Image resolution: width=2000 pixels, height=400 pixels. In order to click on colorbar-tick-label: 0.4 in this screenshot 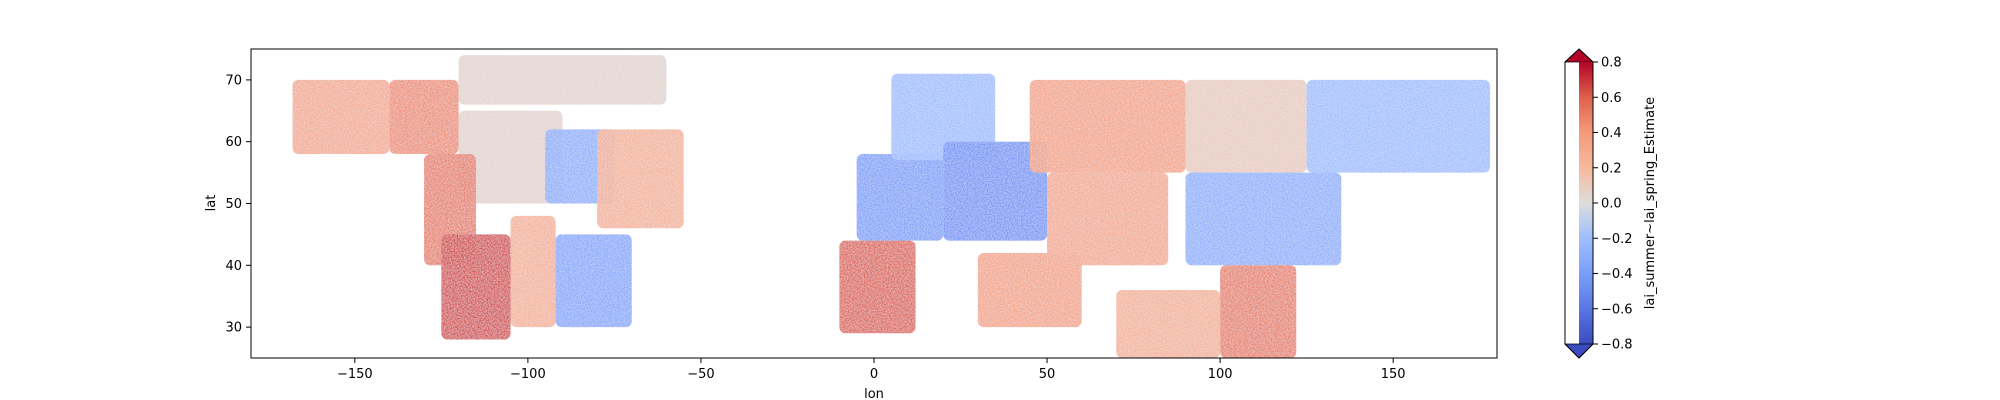, I will do `click(1611, 133)`.